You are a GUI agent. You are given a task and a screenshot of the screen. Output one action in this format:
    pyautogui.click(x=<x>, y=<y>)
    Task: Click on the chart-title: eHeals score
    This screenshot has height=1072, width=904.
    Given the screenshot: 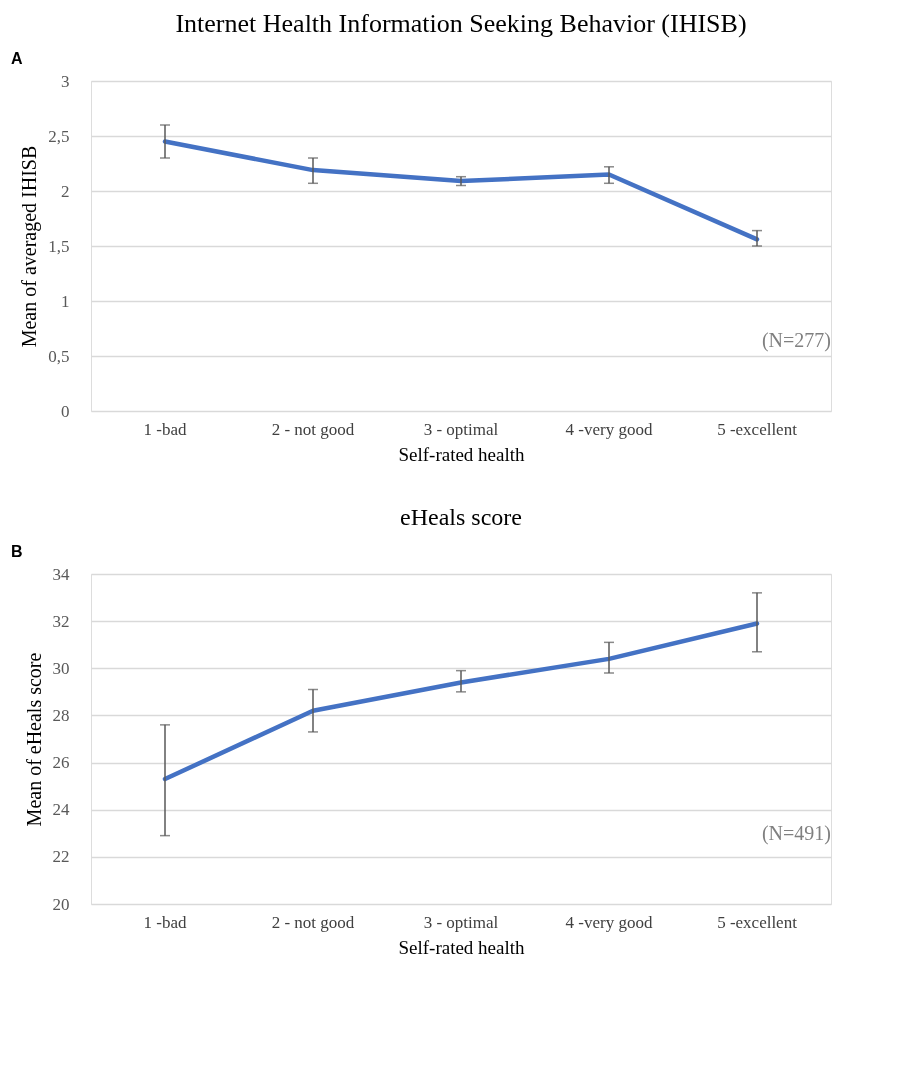 What is the action you would take?
    pyautogui.click(x=461, y=517)
    